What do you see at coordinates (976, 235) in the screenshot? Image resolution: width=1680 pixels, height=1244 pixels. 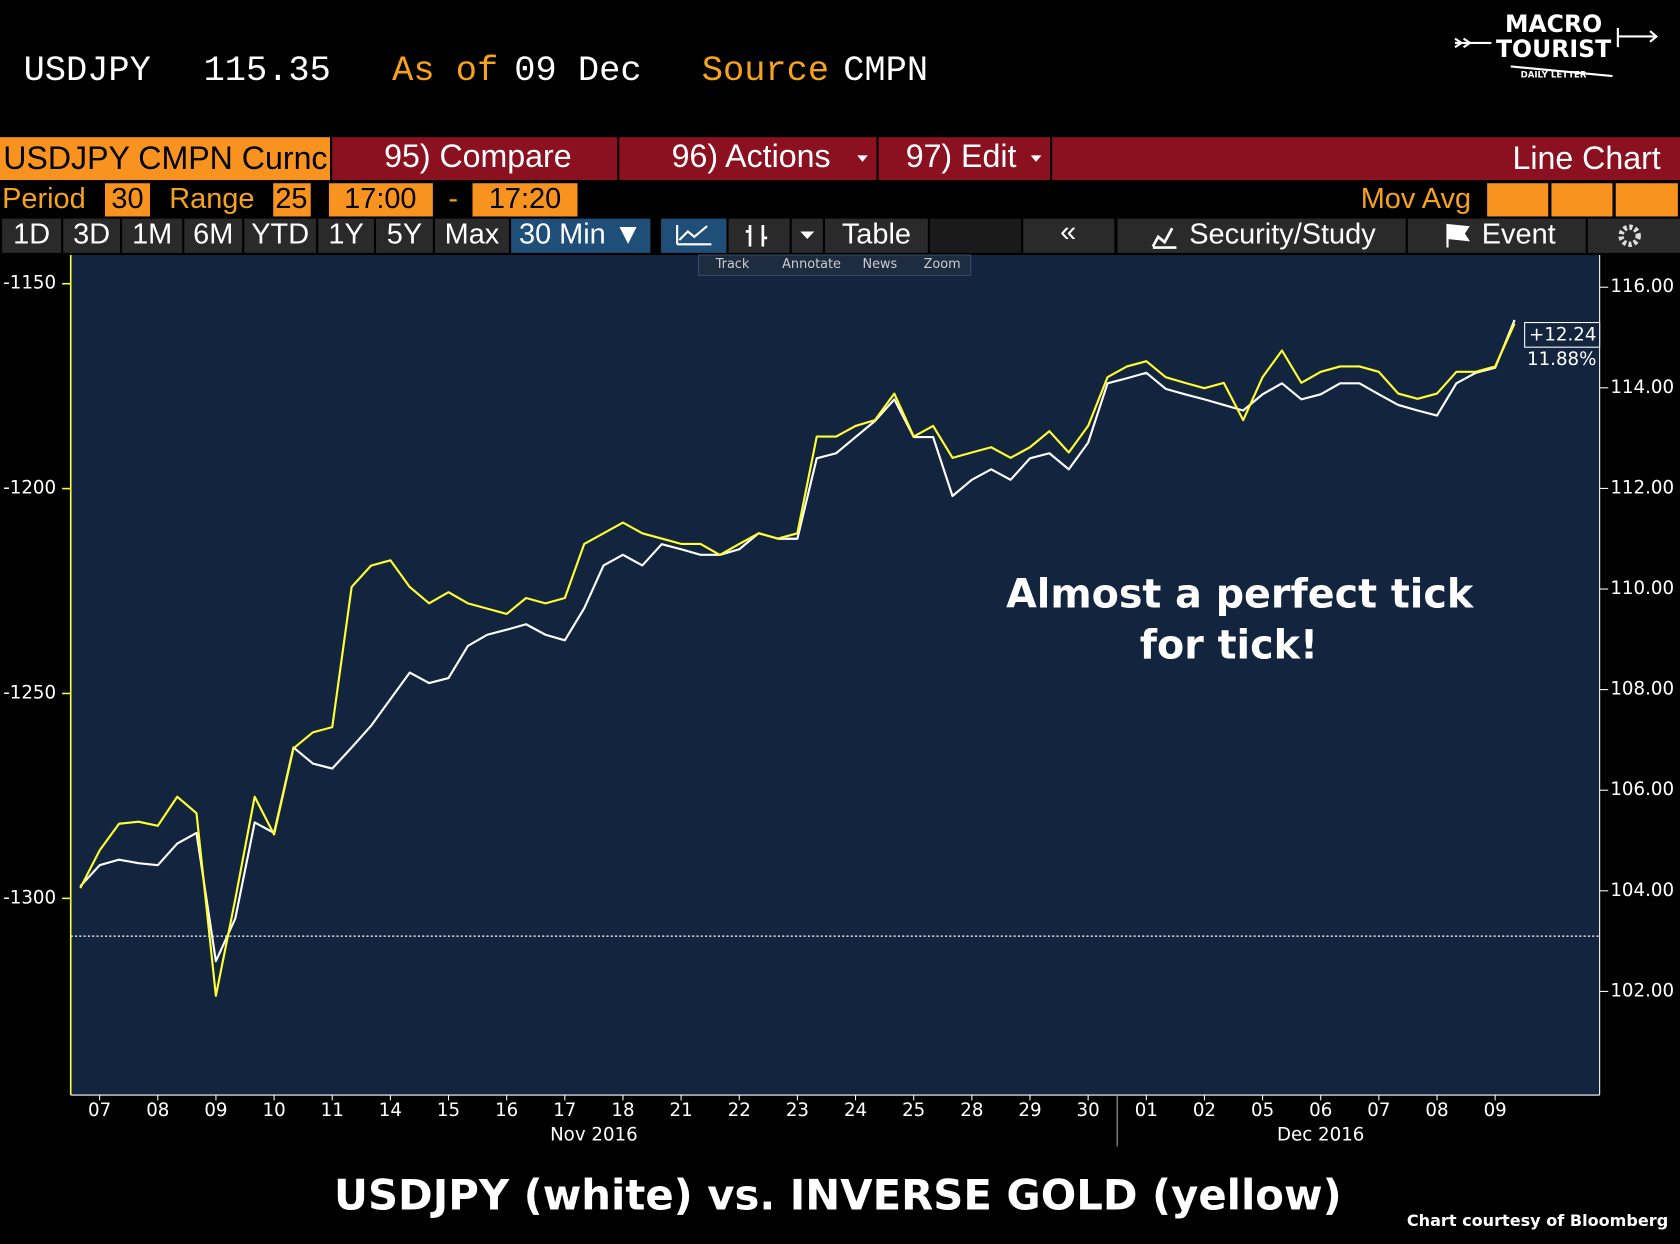 I see `spacer` at bounding box center [976, 235].